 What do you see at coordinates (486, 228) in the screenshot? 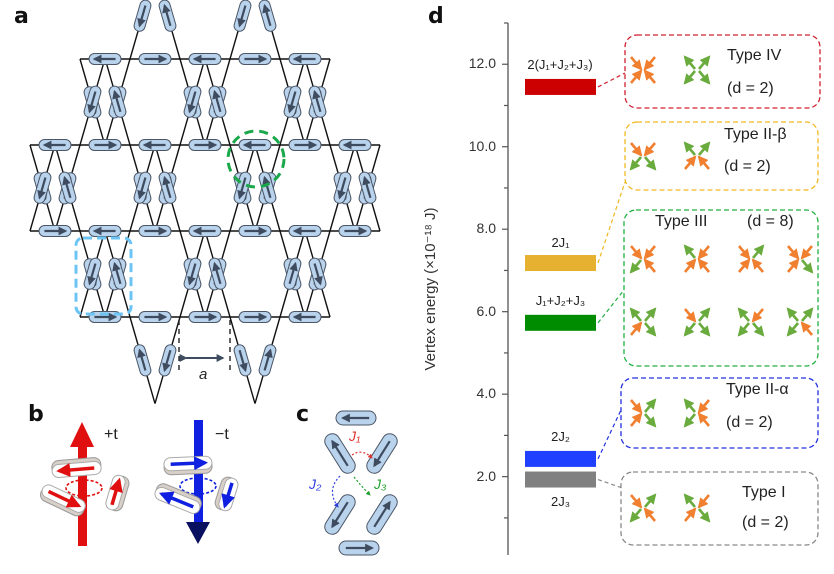
I see `y-tick-label: 8.0` at bounding box center [486, 228].